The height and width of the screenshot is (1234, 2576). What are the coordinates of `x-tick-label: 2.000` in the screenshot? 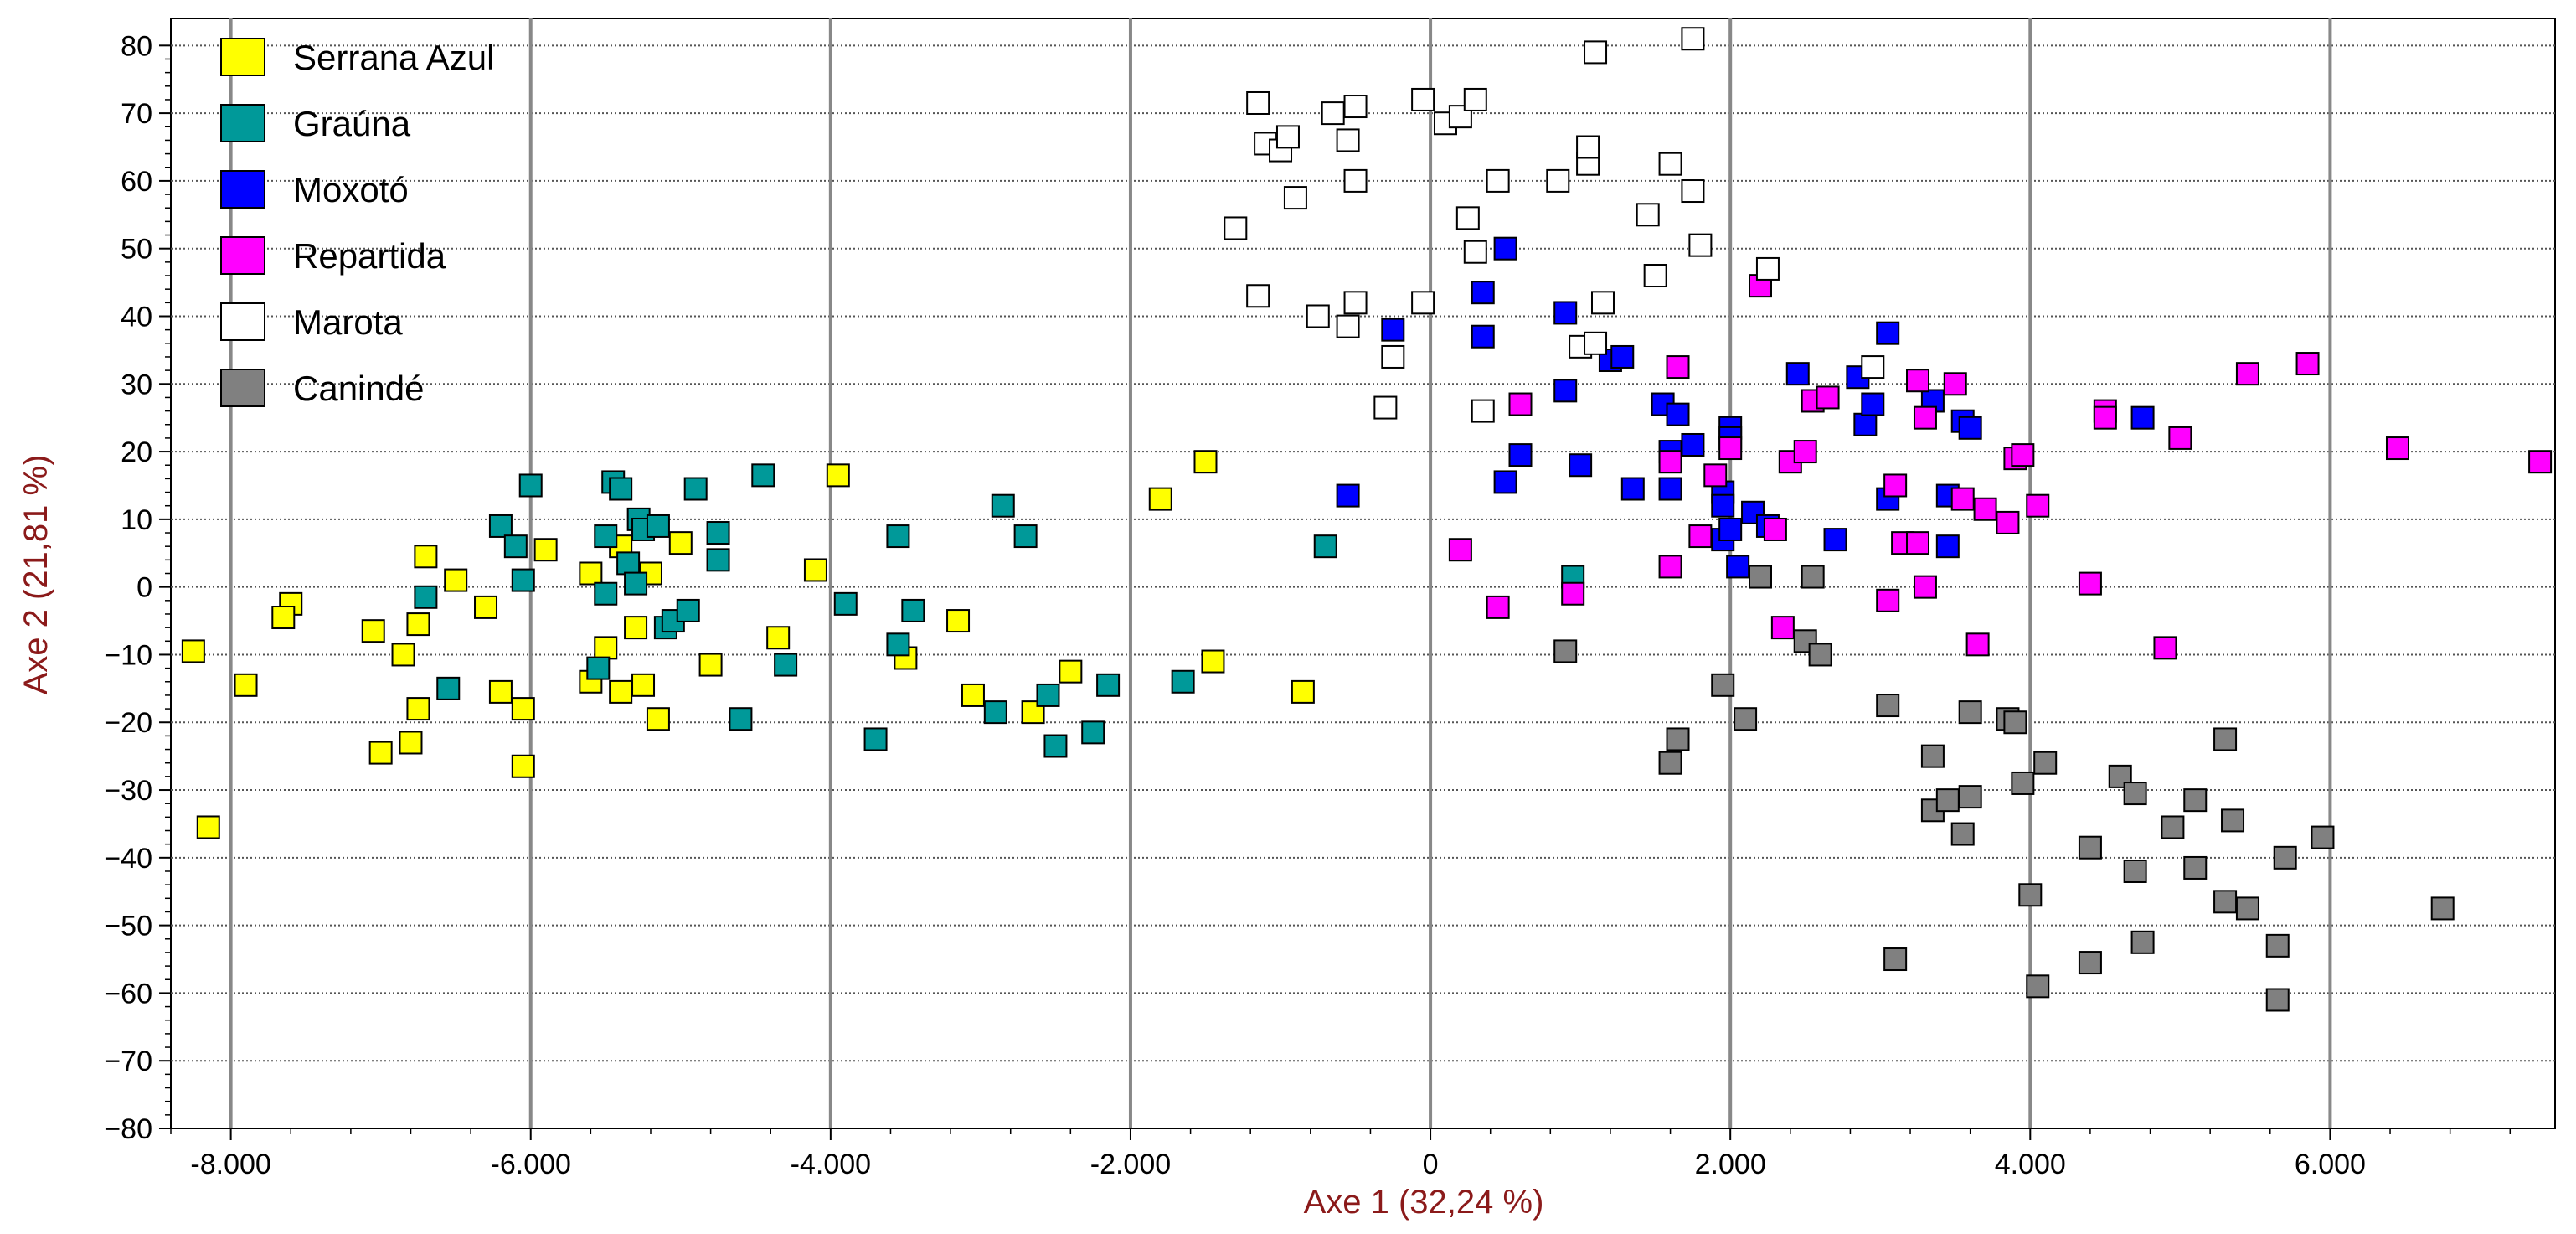 It's located at (1731, 1164).